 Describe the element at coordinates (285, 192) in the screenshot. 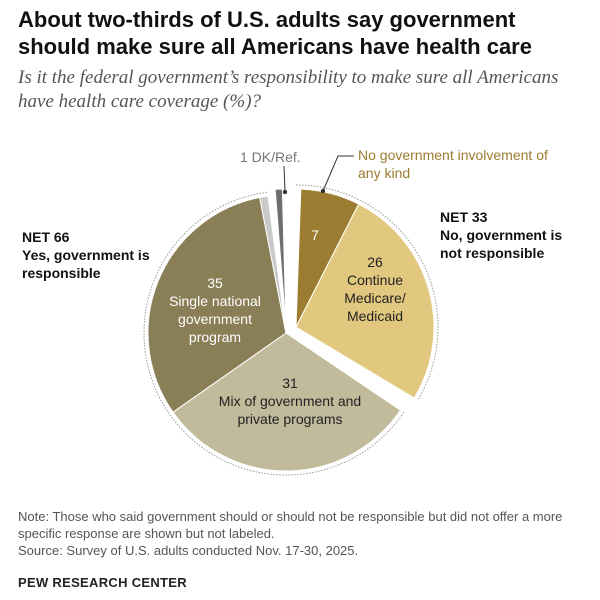

I see `dk-leader-line-dot` at that location.